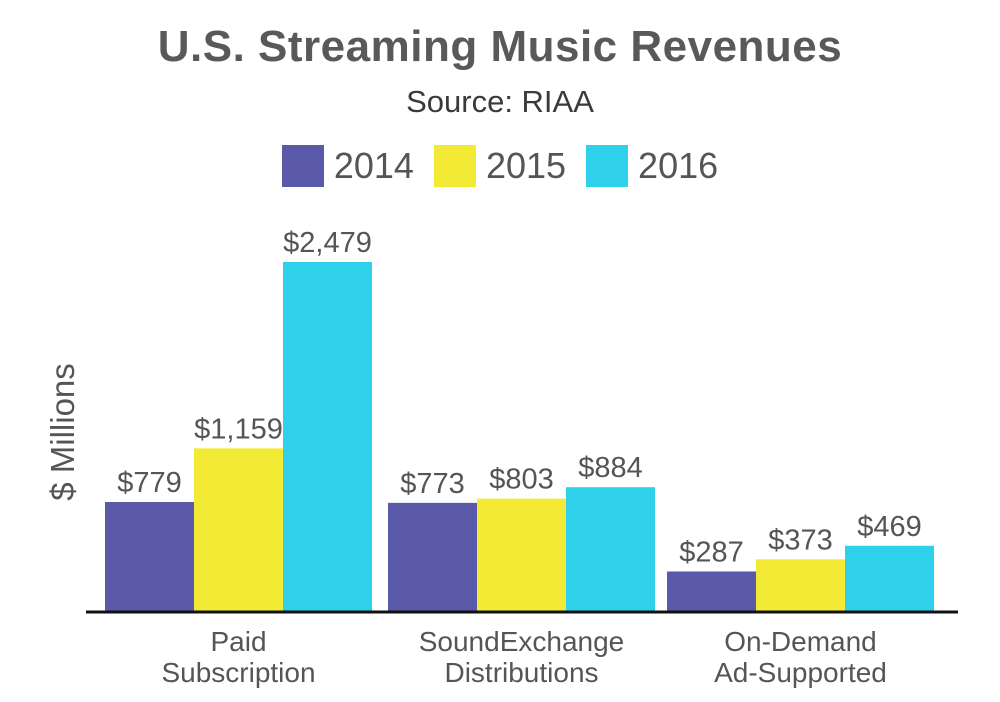  I want to click on value-label-on-demand-ad-supported-2015: $373, so click(800, 540).